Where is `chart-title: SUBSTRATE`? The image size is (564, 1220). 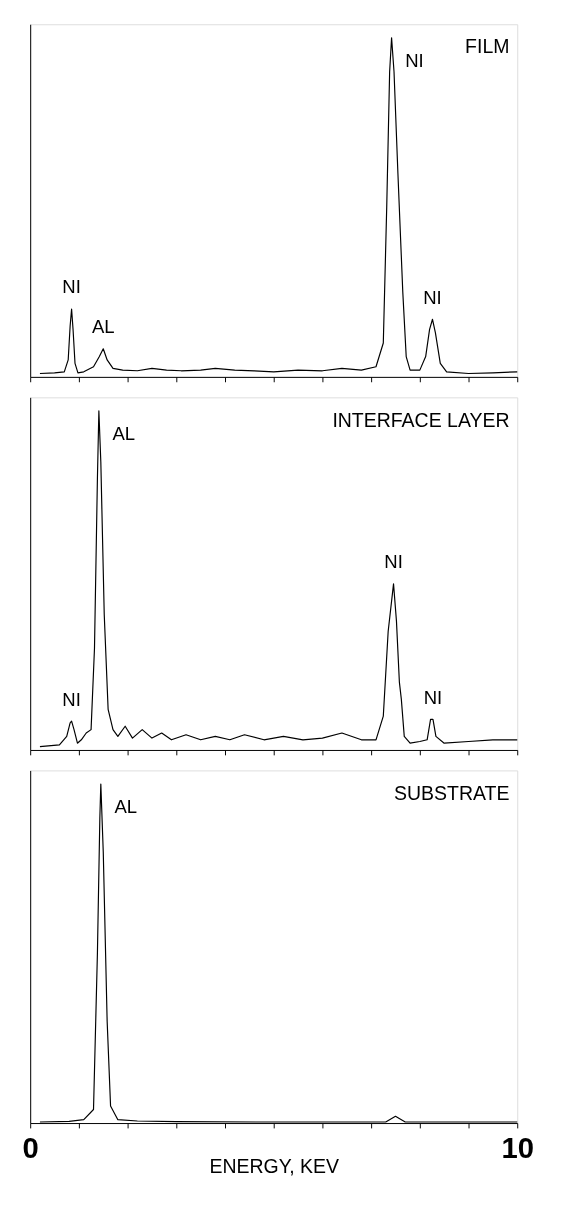
chart-title: SUBSTRATE is located at coordinates (452, 792).